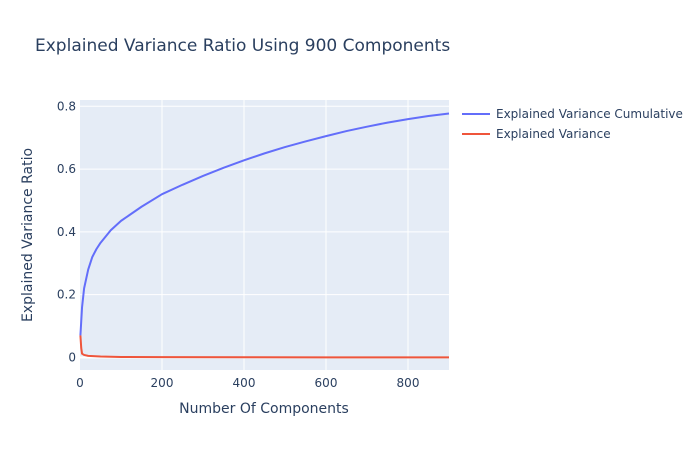 Image resolution: width=700 pixels, height=450 pixels. What do you see at coordinates (72, 357) in the screenshot?
I see `y-tick-label: 0` at bounding box center [72, 357].